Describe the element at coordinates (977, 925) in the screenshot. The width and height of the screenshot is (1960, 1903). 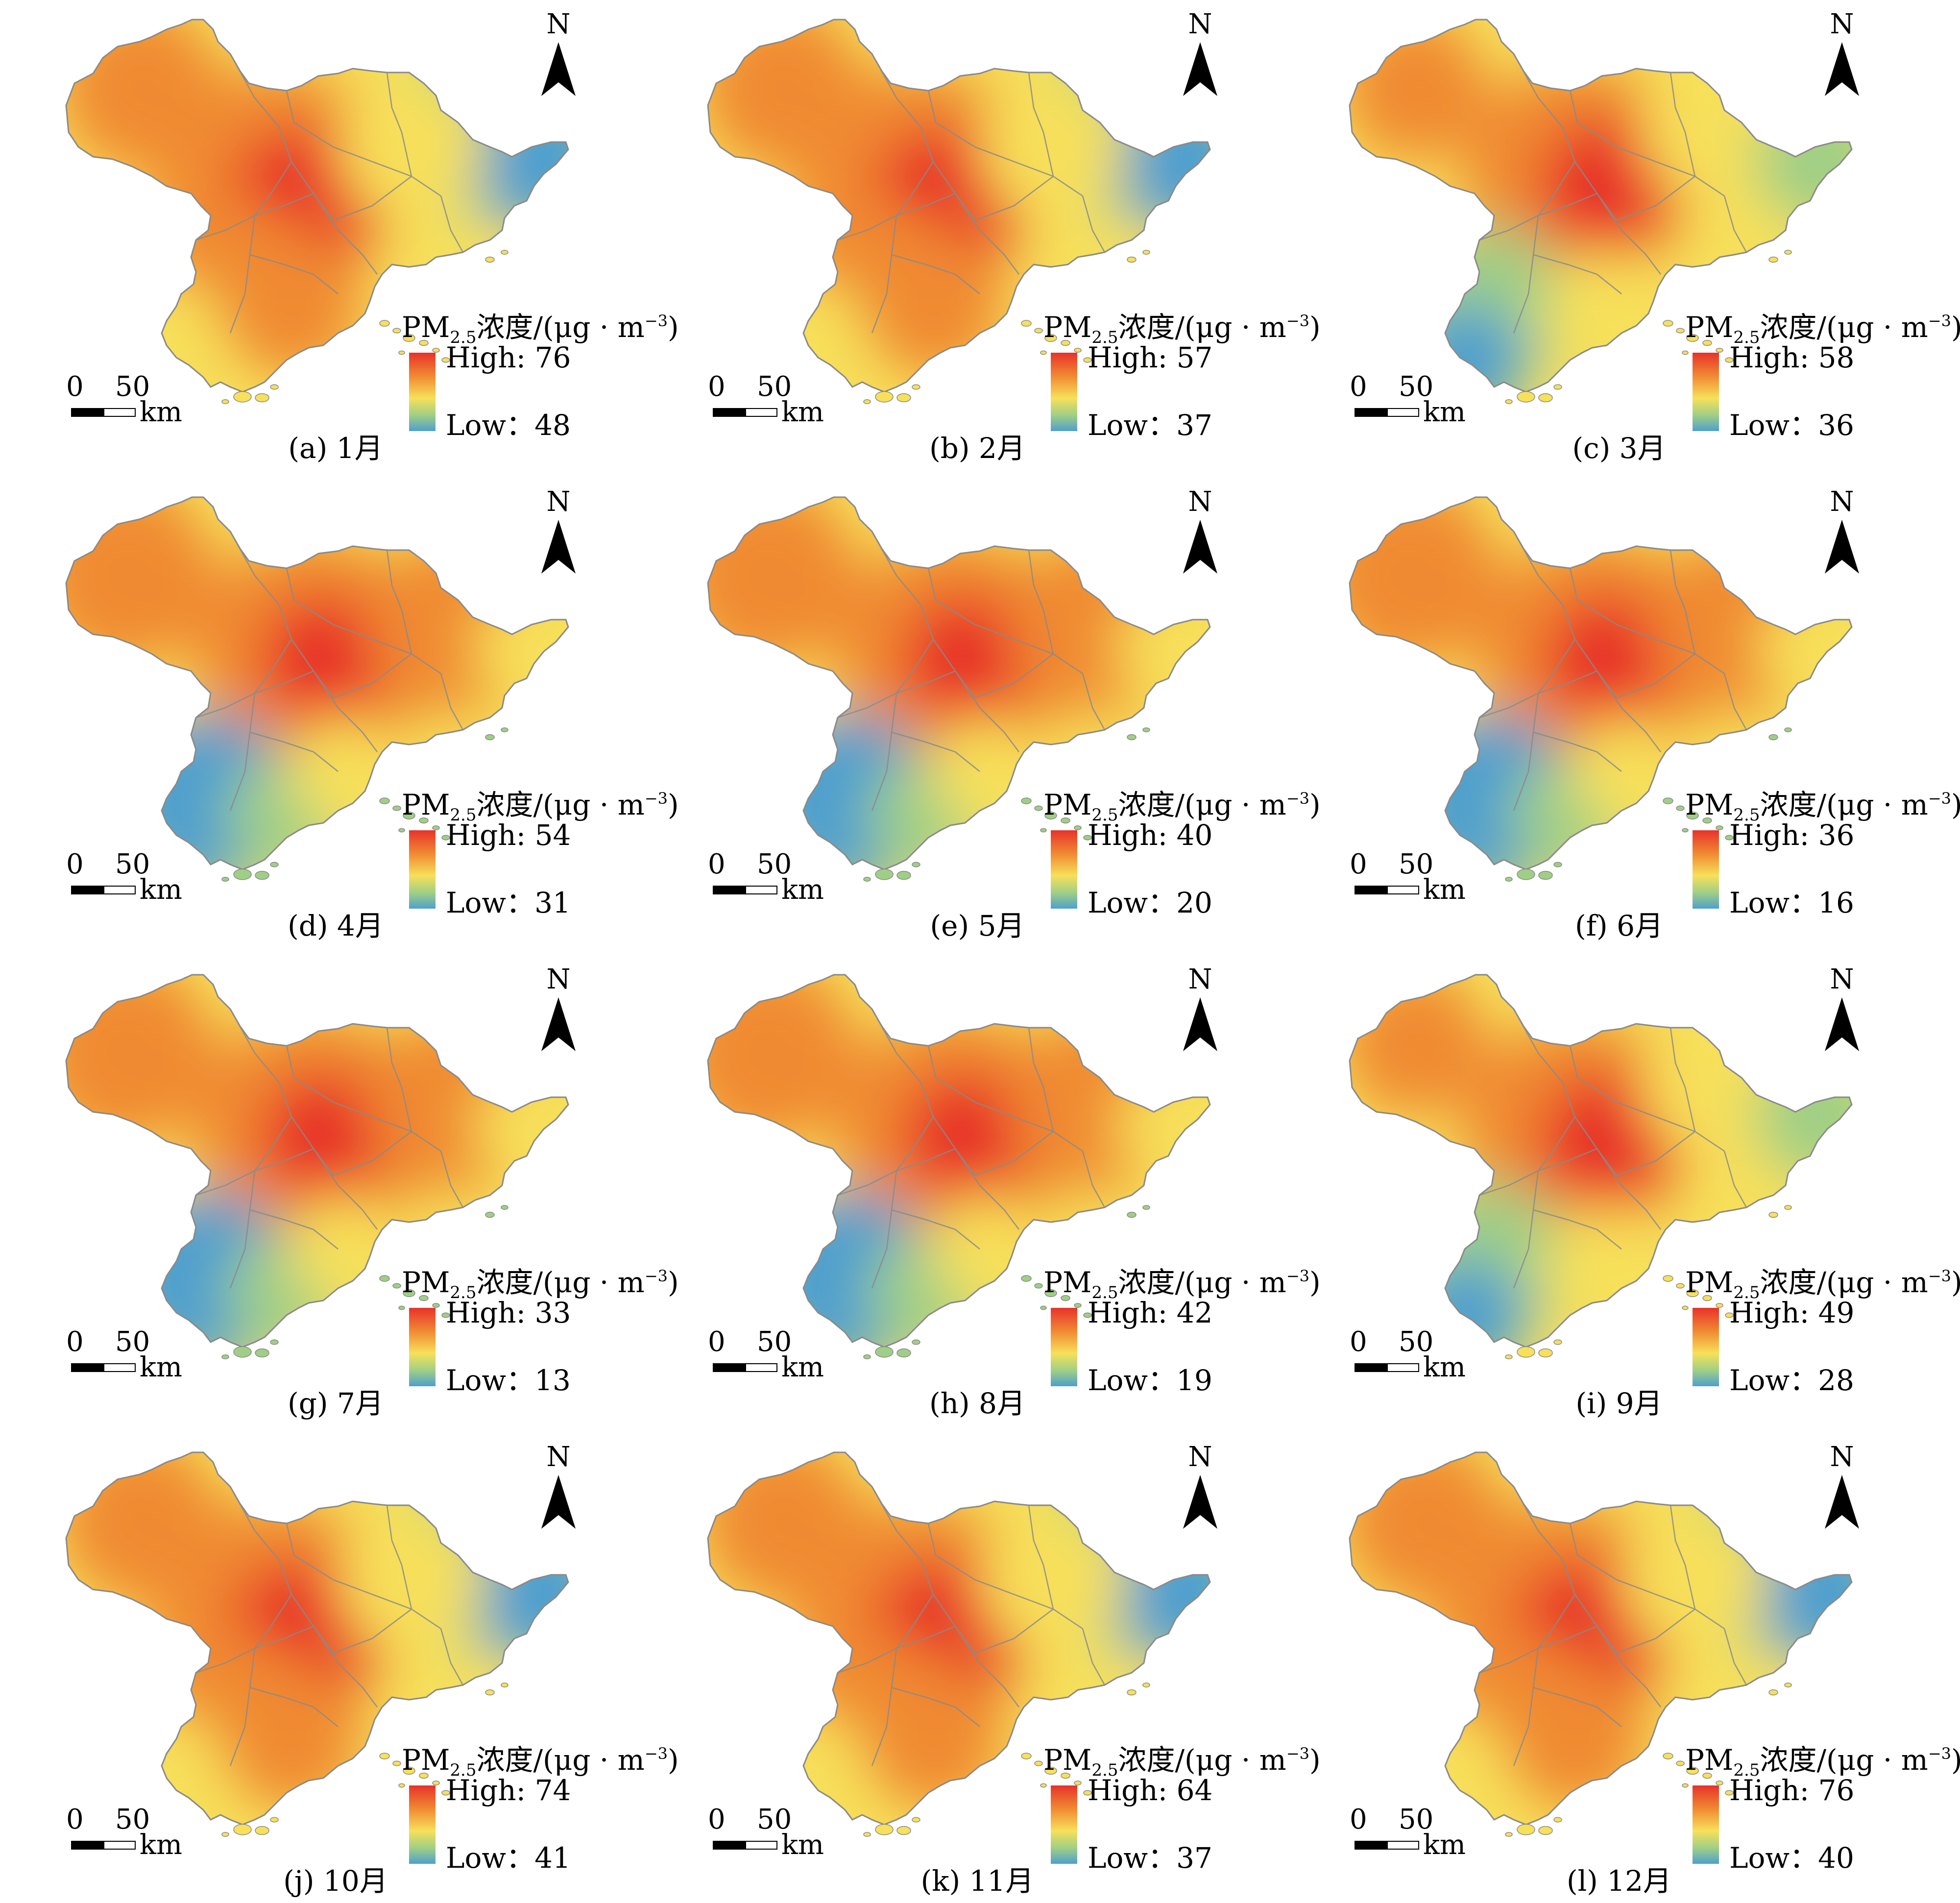
I see `panel-caption: (e) 5月` at that location.